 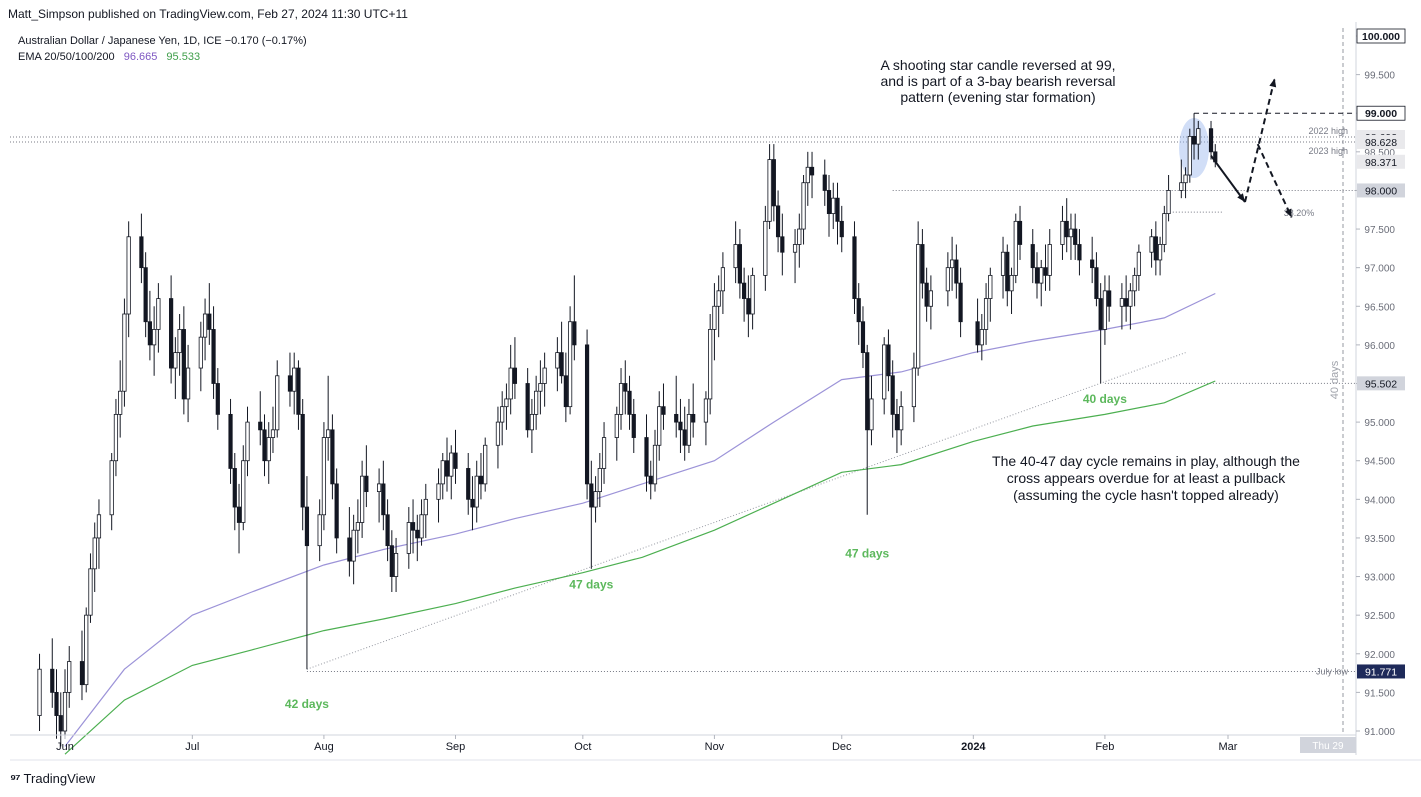 What do you see at coordinates (52, 778) in the screenshot?
I see `footer-brand: ⁹⁷ TradingView` at bounding box center [52, 778].